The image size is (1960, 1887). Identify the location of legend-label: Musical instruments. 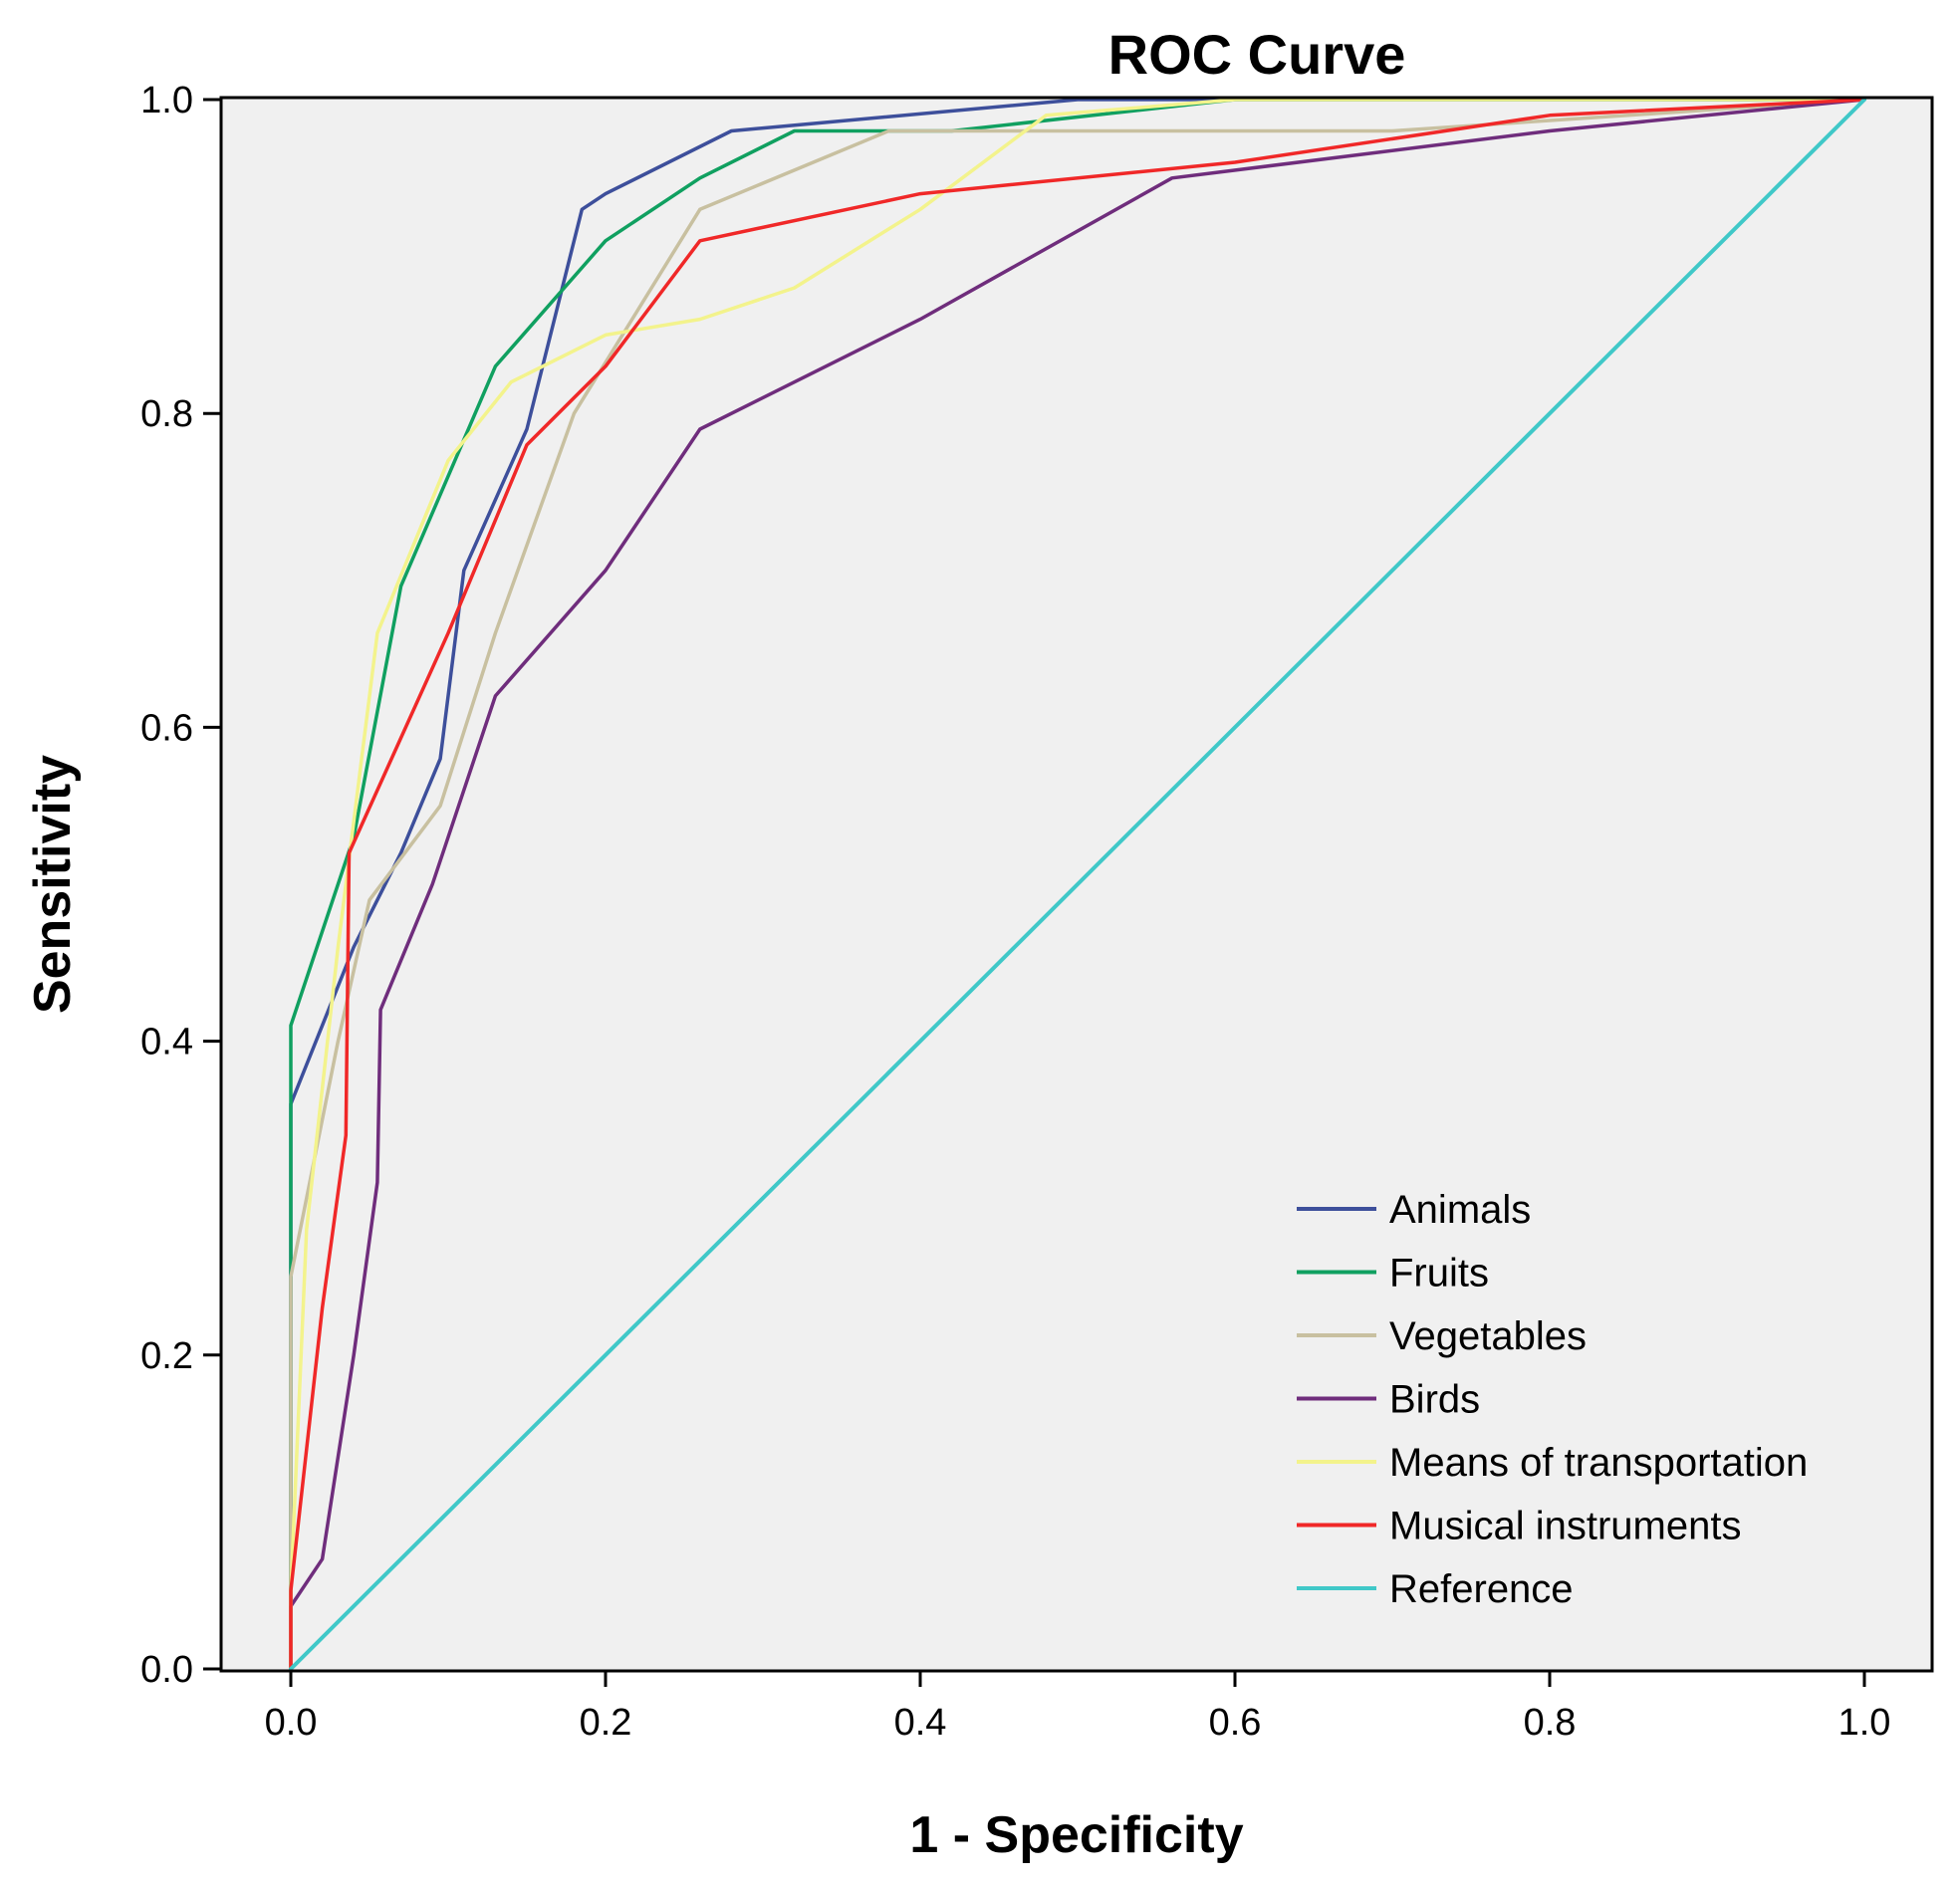
(1565, 1526).